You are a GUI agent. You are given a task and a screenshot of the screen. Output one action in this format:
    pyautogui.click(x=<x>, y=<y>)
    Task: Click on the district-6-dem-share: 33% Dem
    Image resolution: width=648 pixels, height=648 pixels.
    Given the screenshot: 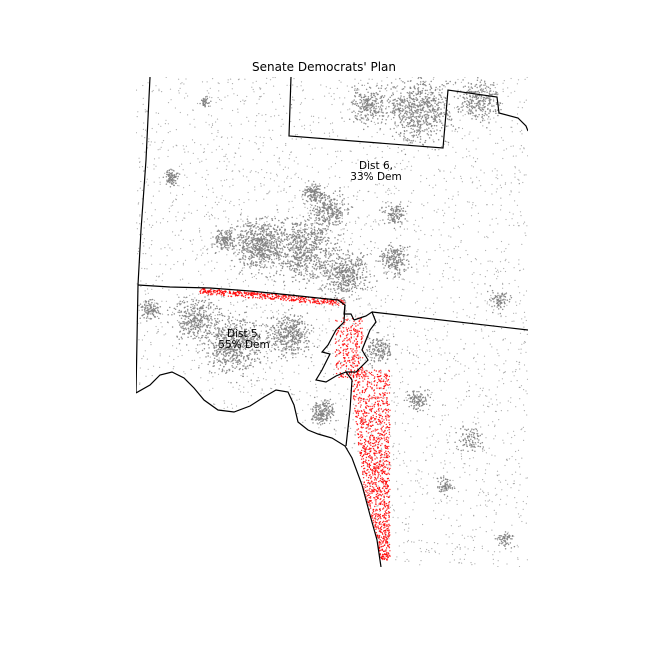 What is the action you would take?
    pyautogui.click(x=376, y=177)
    